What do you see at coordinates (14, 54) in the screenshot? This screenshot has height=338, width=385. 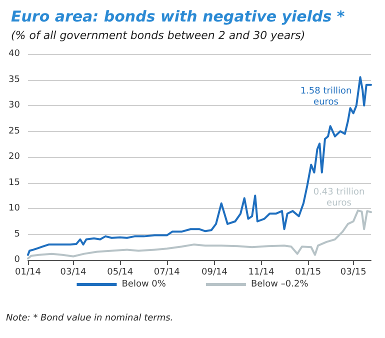 I see `y-tick-label: 40` at bounding box center [14, 54].